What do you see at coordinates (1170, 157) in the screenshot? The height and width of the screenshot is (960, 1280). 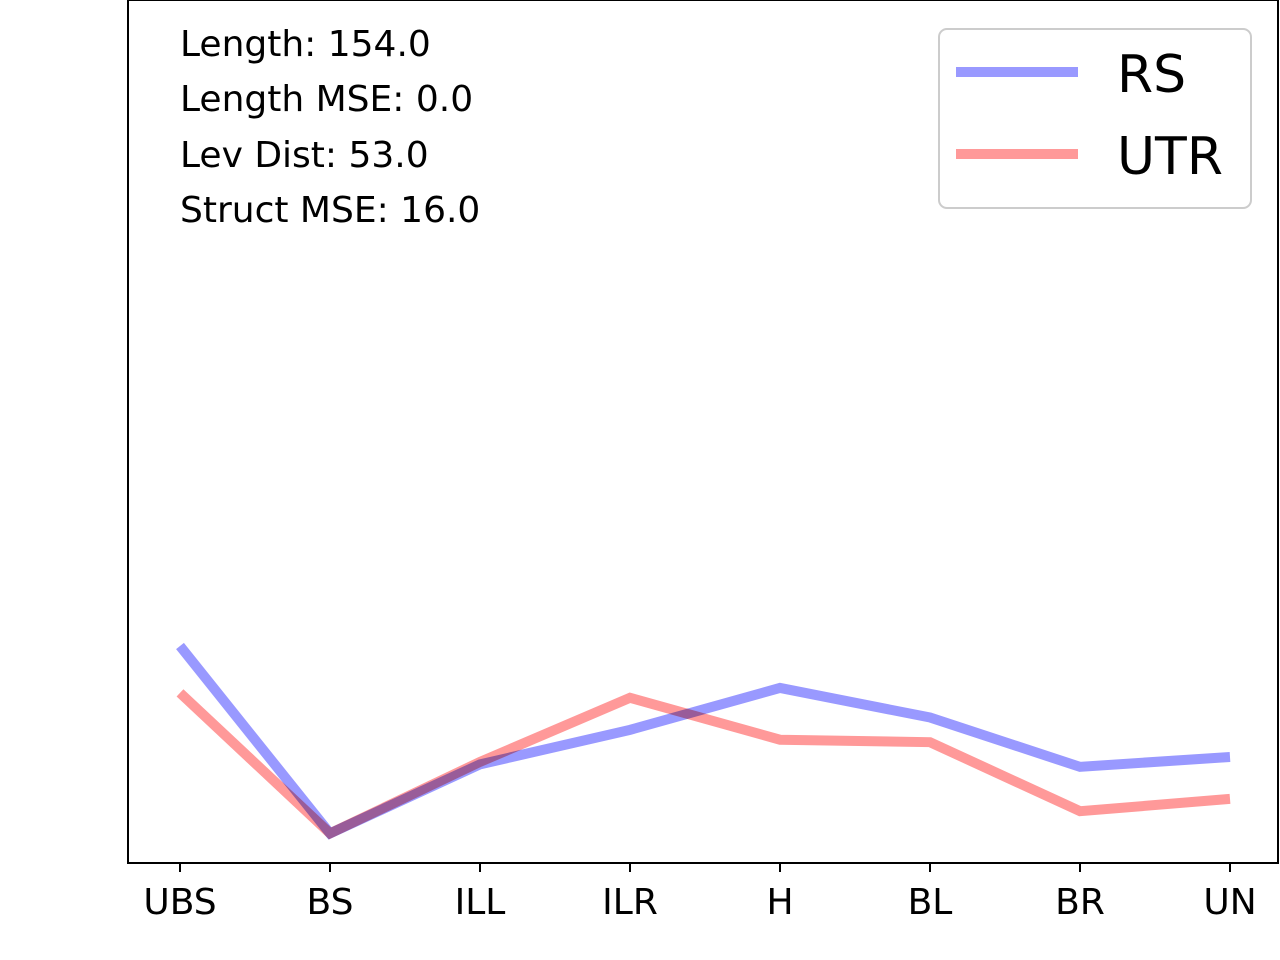 I see `legend-label-utr: UTR` at bounding box center [1170, 157].